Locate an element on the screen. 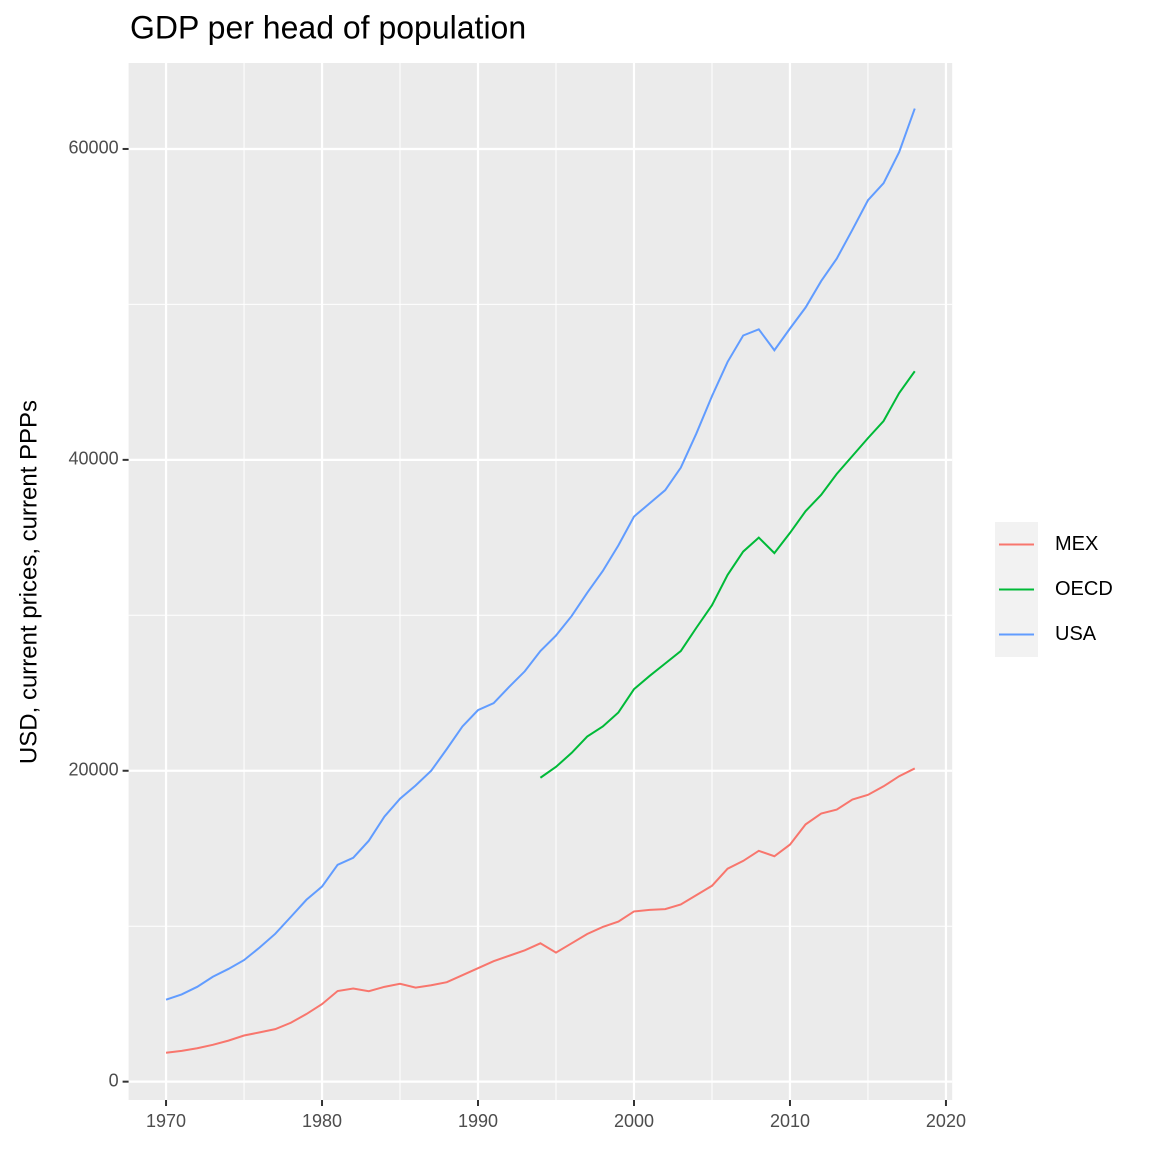 The image size is (1152, 1152). series-line is located at coordinates (727, 574).